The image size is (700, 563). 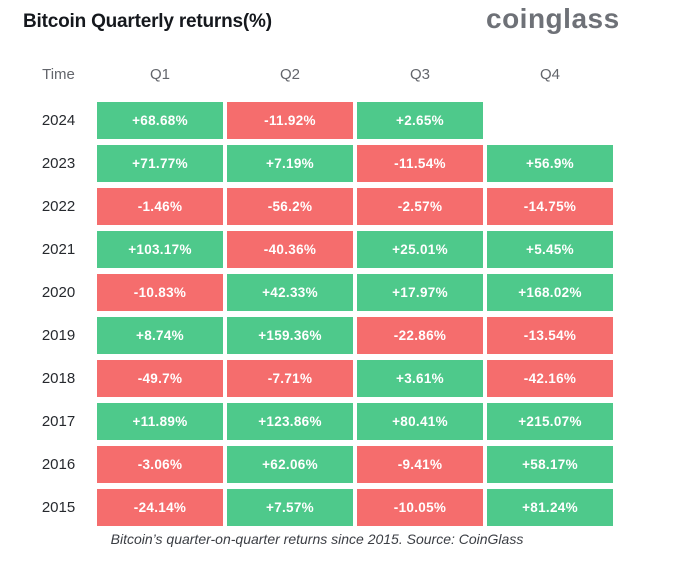 I want to click on year-label: 2018, so click(x=58, y=378).